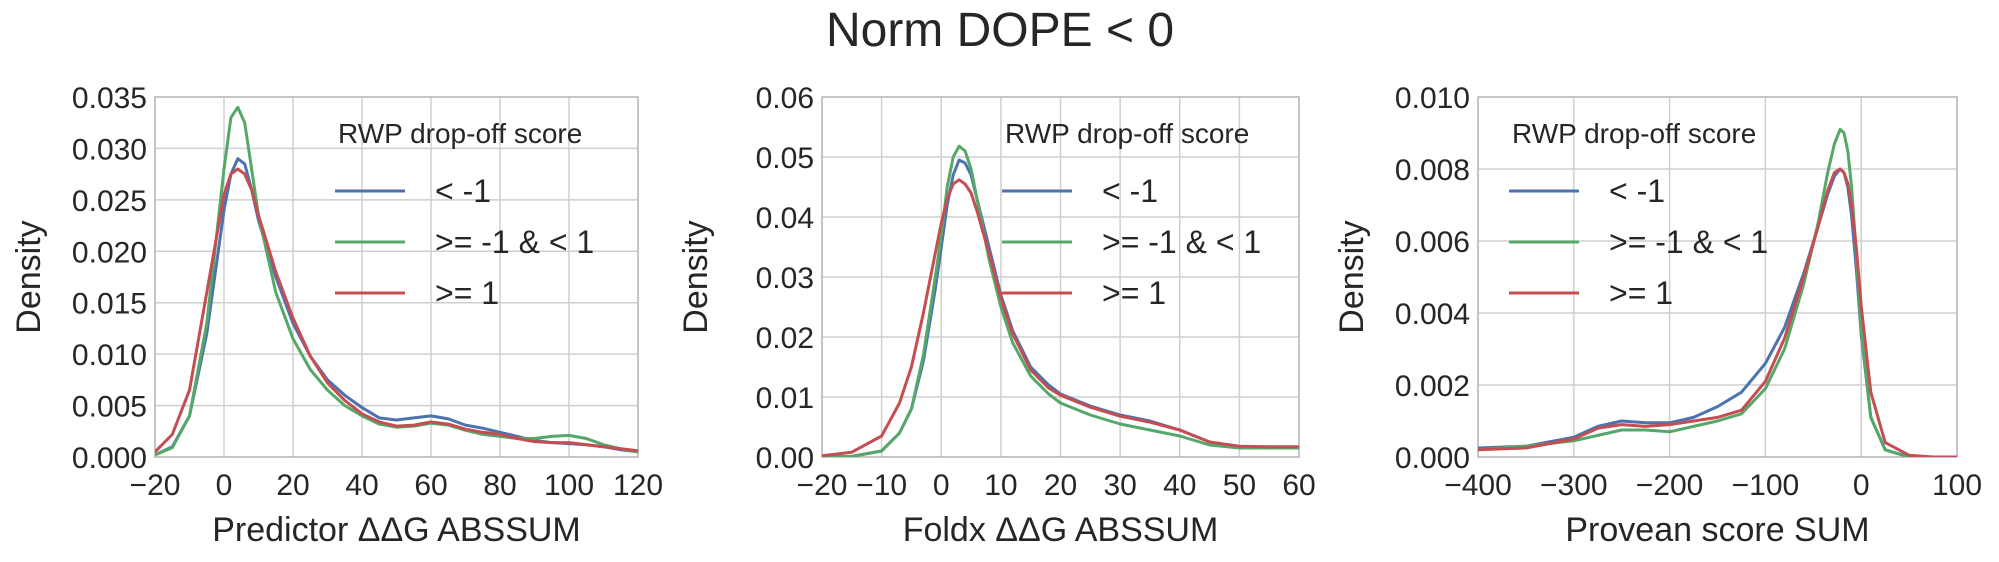  Describe the element at coordinates (1239, 485) in the screenshot. I see `x-tick-label: 50` at that location.